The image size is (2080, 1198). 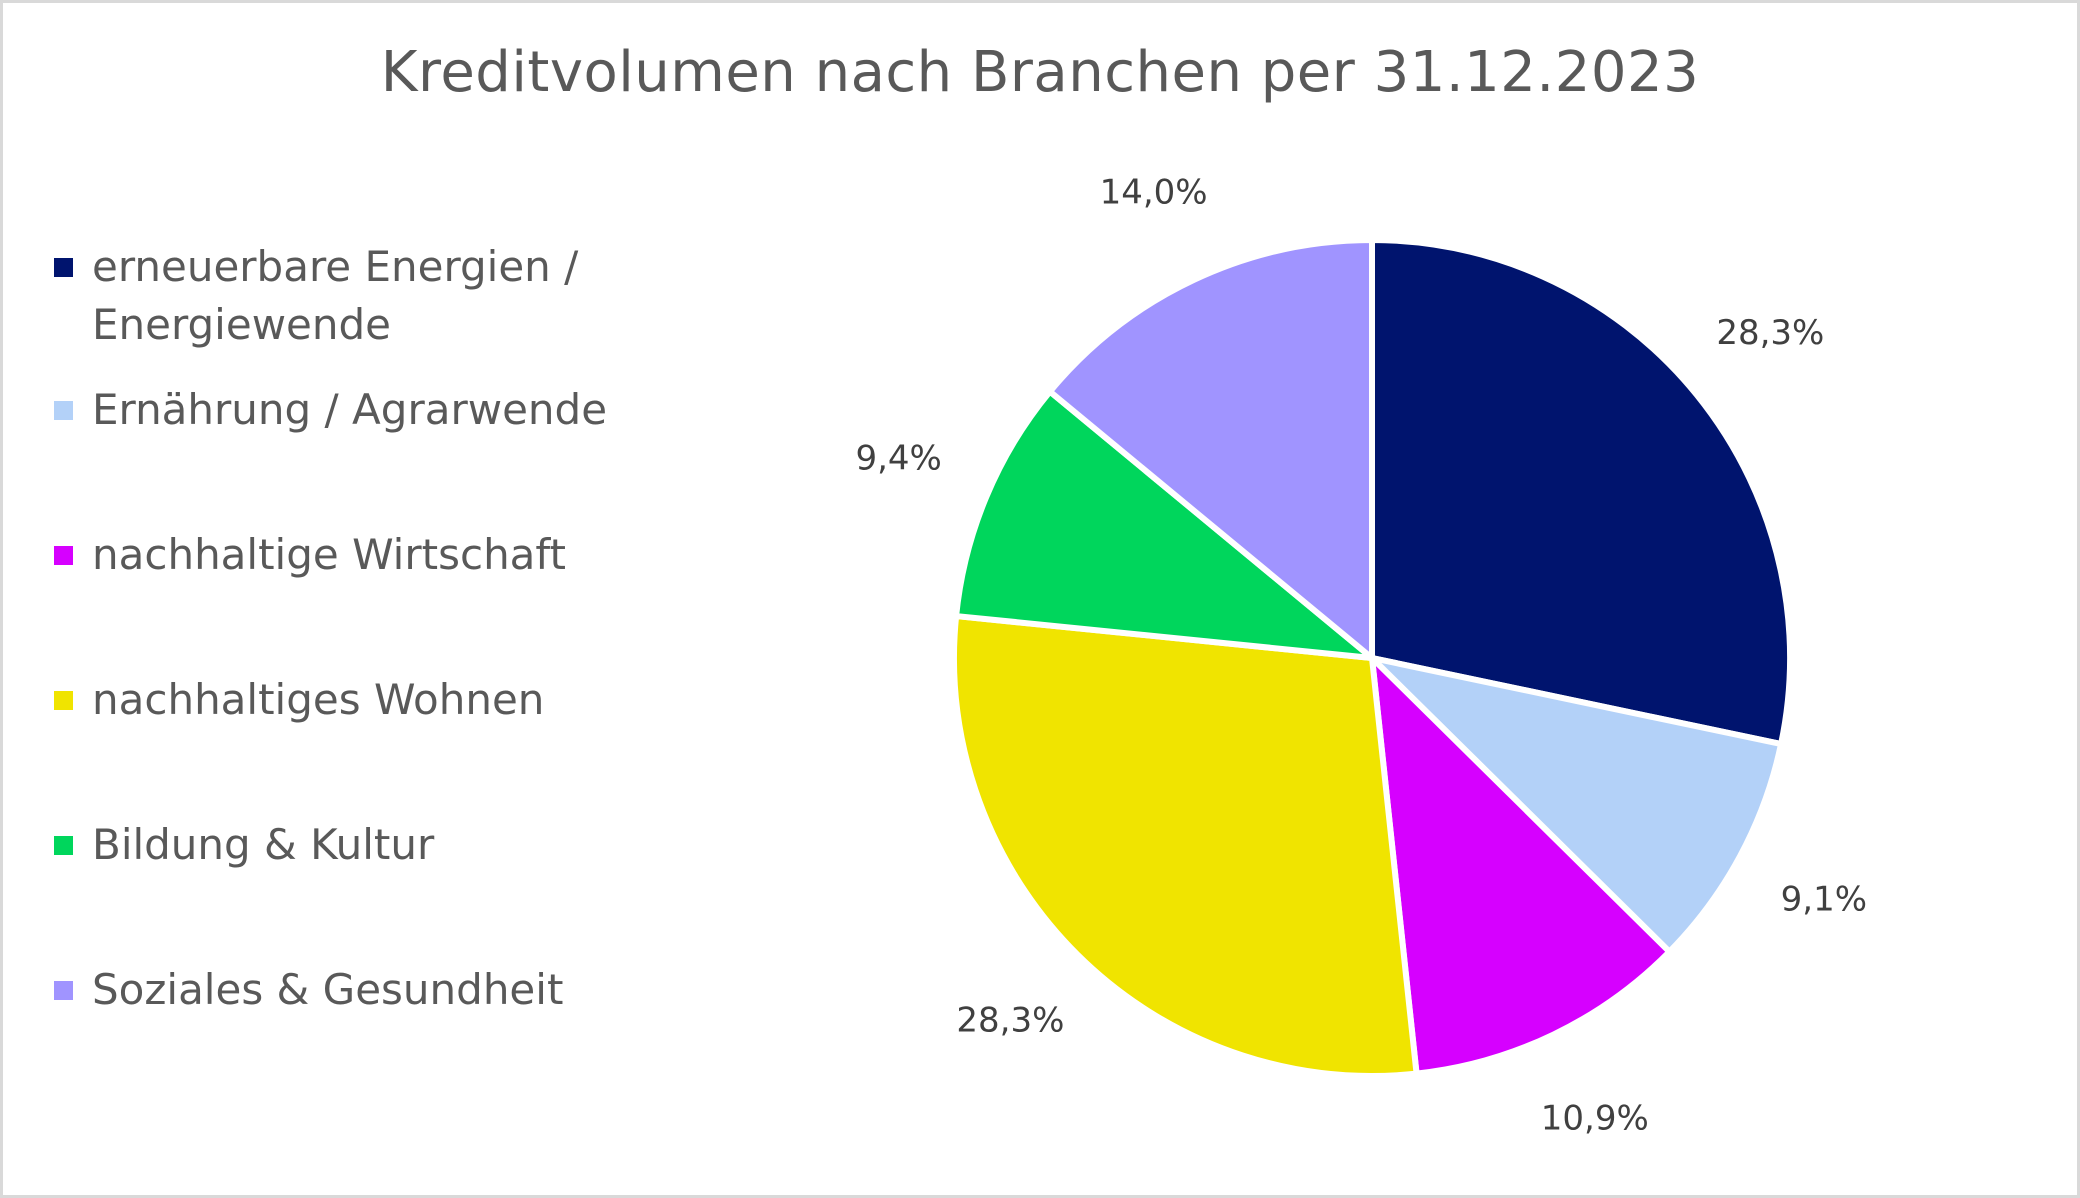 I want to click on legend-item-ernaehrung: Ernährung / Agrarwende, so click(x=353, y=410).